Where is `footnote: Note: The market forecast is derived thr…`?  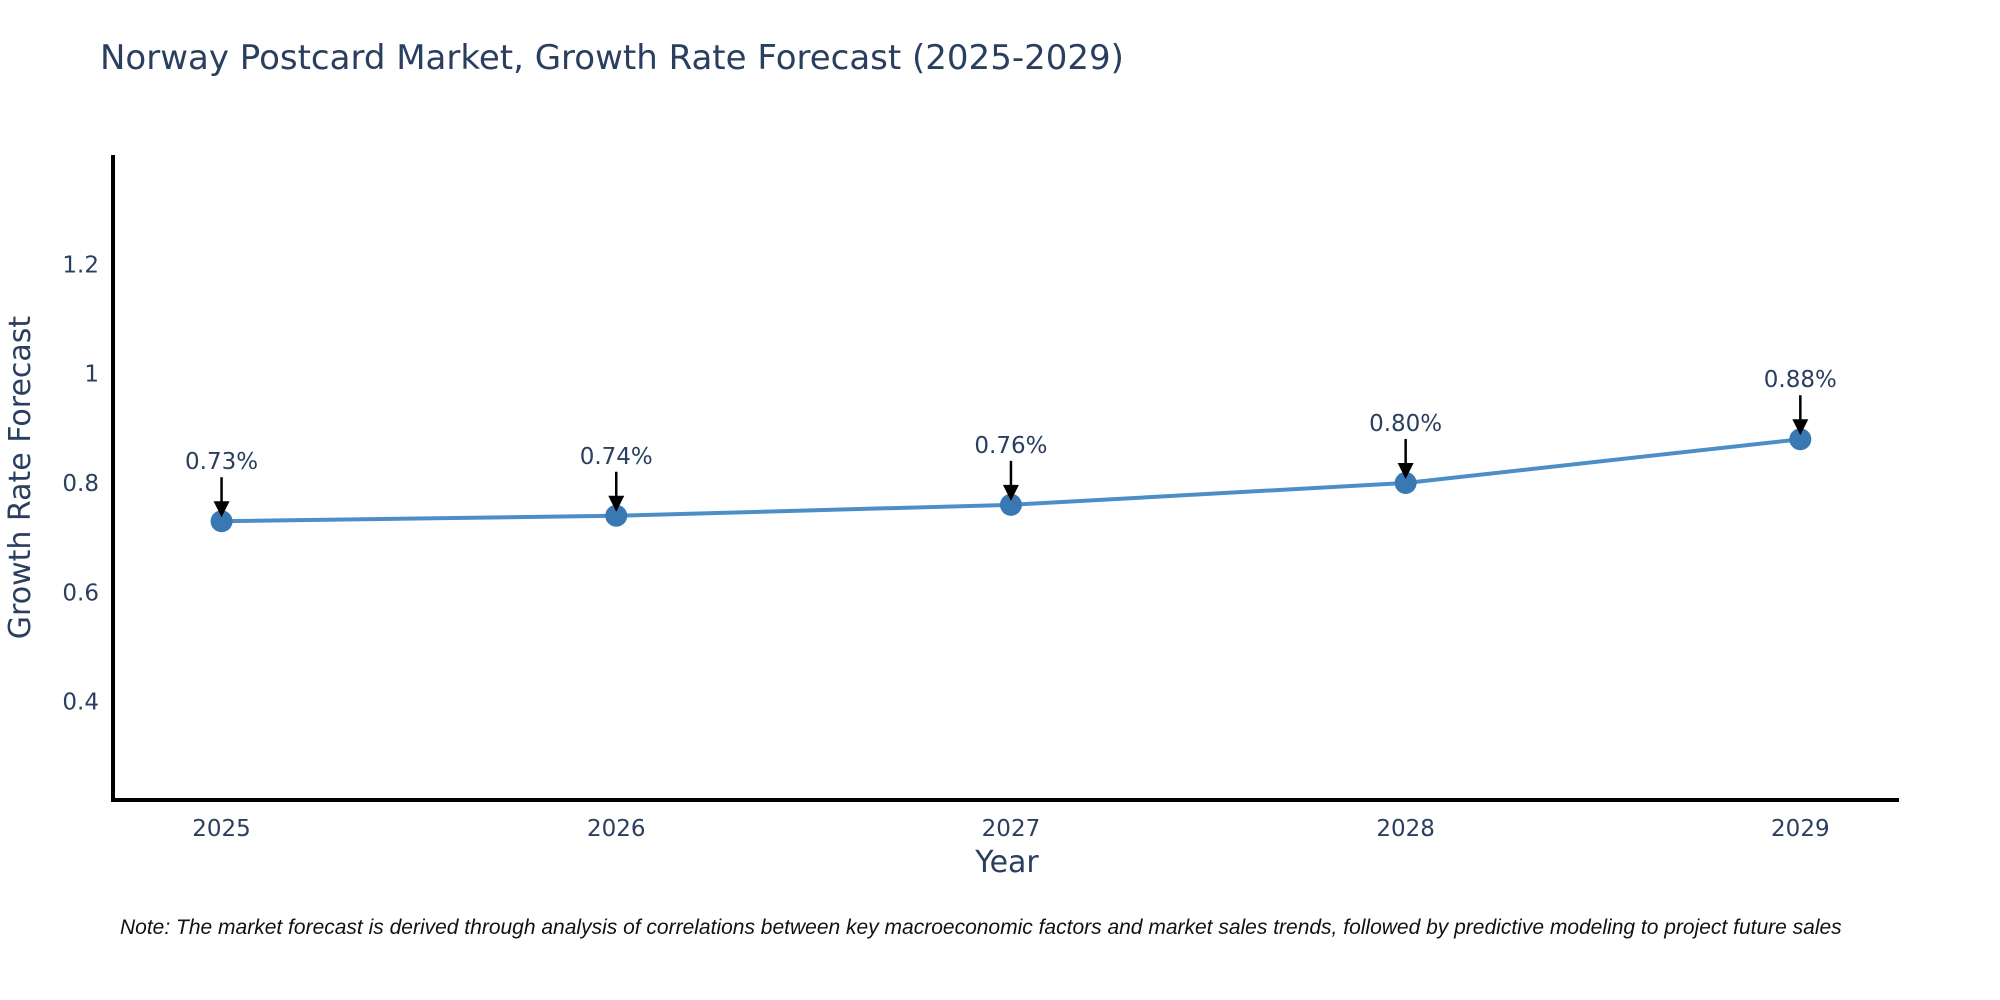
footnote: Note: The market forecast is derived thr… is located at coordinates (981, 927).